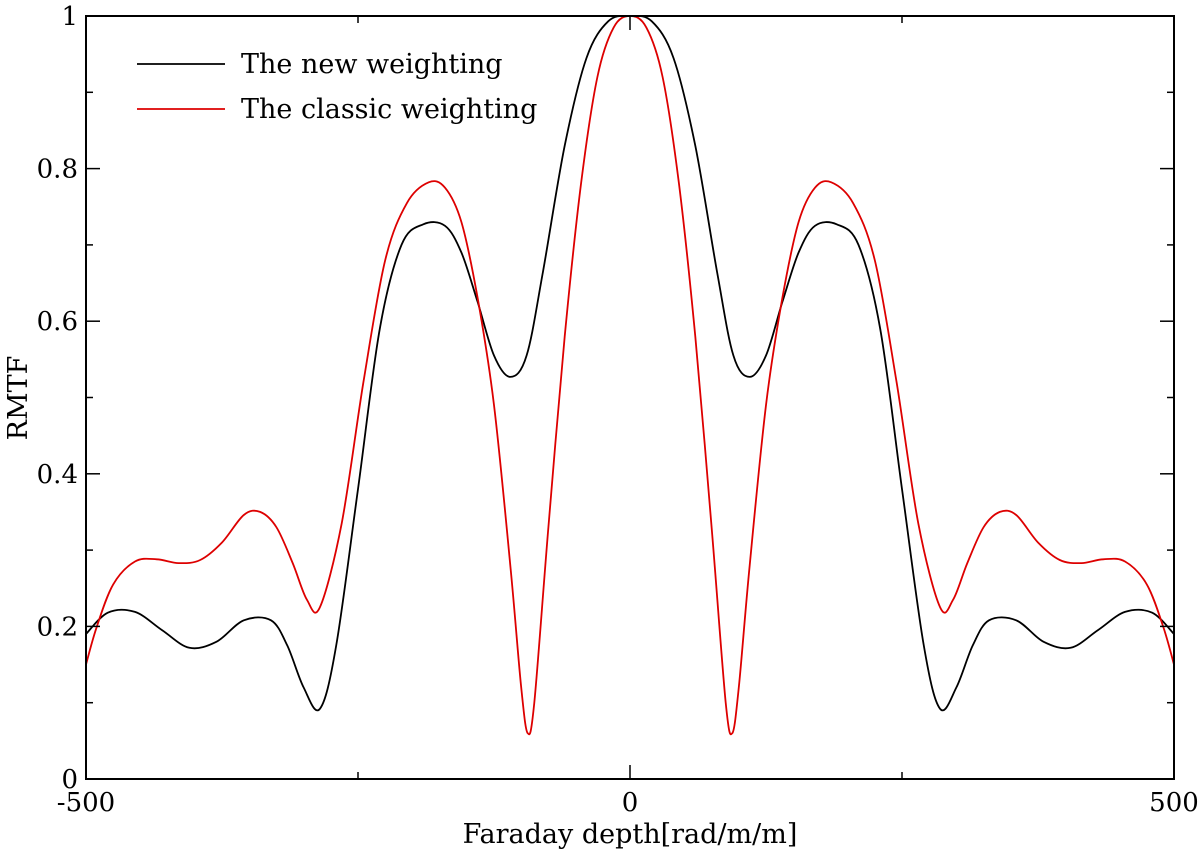 This screenshot has height=854, width=1200. Describe the element at coordinates (69, 17) in the screenshot. I see `y-tick-label: 1` at that location.